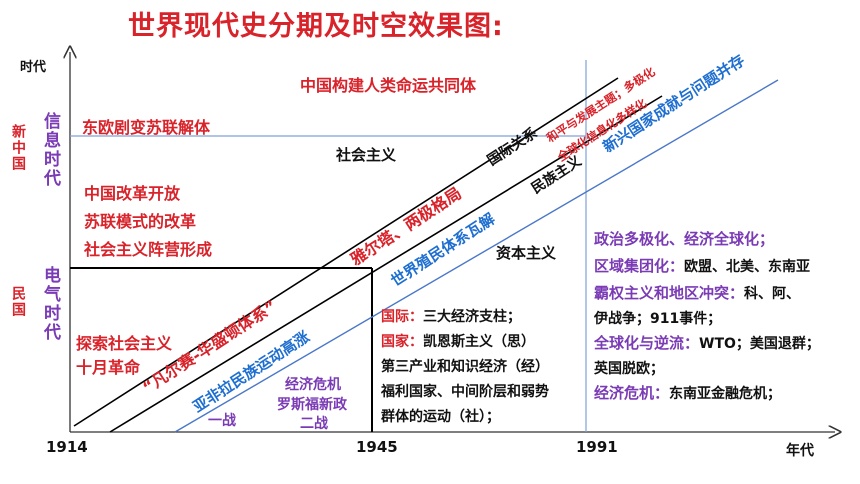 The height and width of the screenshot is (484, 860). Describe the element at coordinates (639, 266) in the screenshot. I see `right-regional-key: 区域集团化：` at that location.